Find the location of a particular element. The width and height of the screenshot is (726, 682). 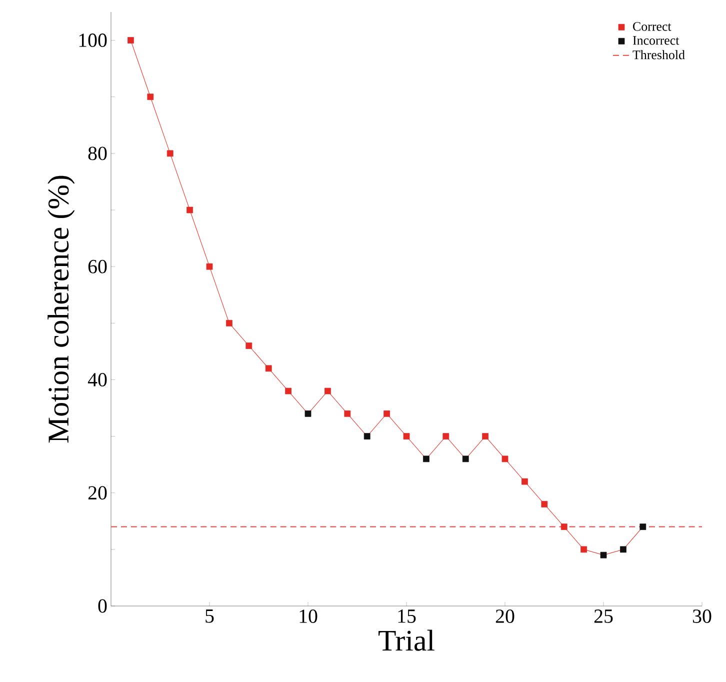

x-tick-label: 10 is located at coordinates (309, 616).